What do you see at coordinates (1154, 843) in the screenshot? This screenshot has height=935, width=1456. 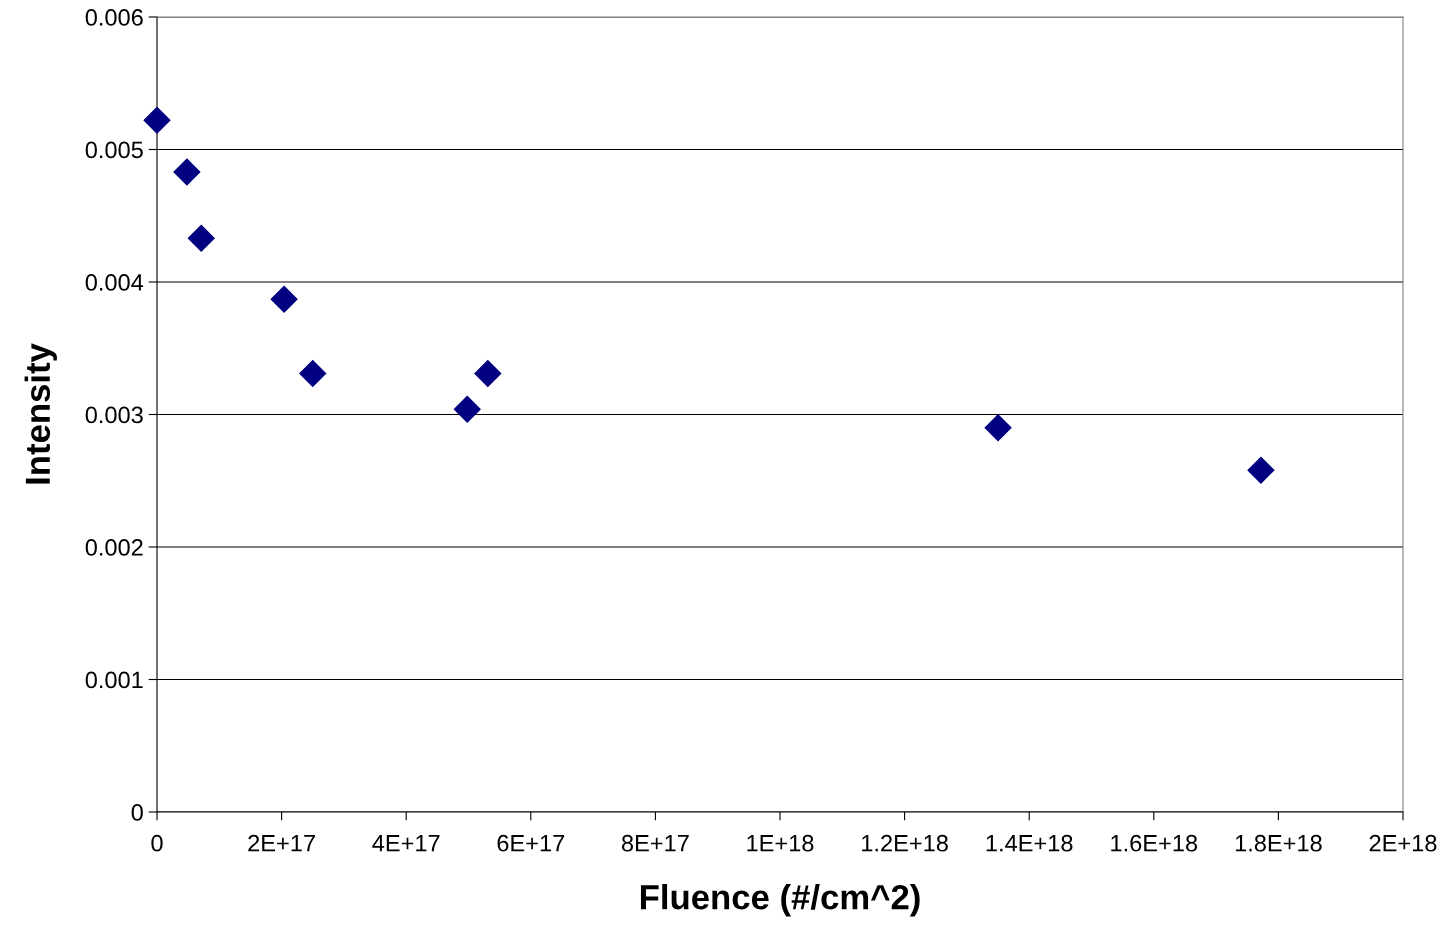 I see `x-tick-label: 1.6E+18` at bounding box center [1154, 843].